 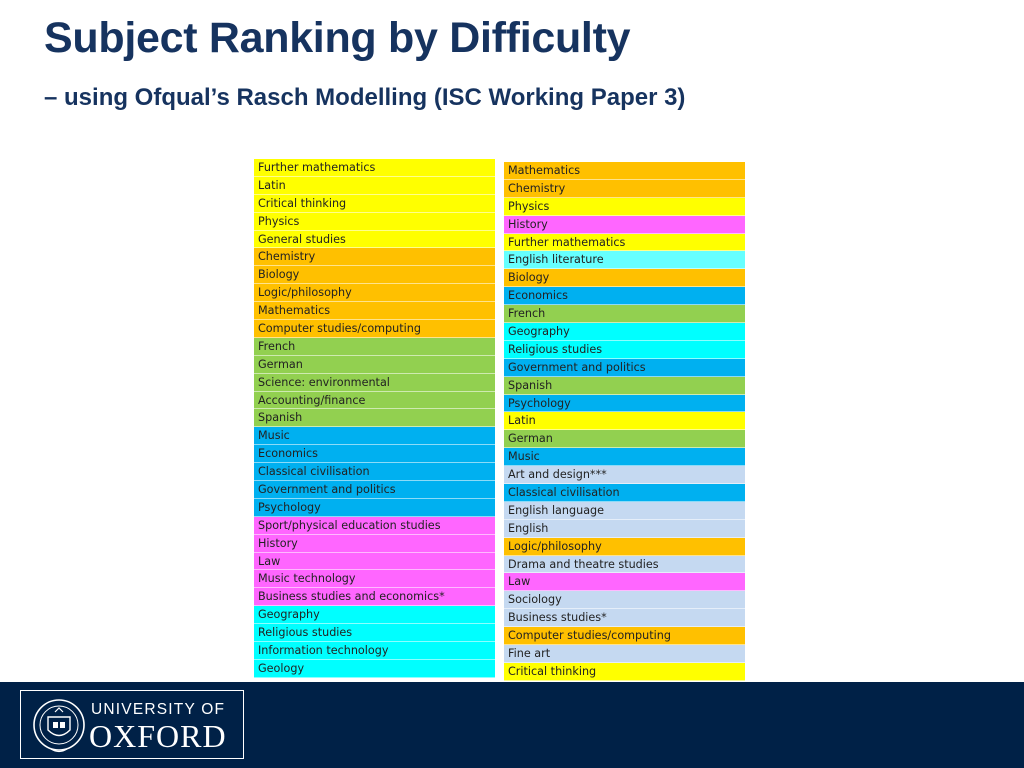 What do you see at coordinates (624, 600) in the screenshot?
I see `subject-cell: Sociology` at bounding box center [624, 600].